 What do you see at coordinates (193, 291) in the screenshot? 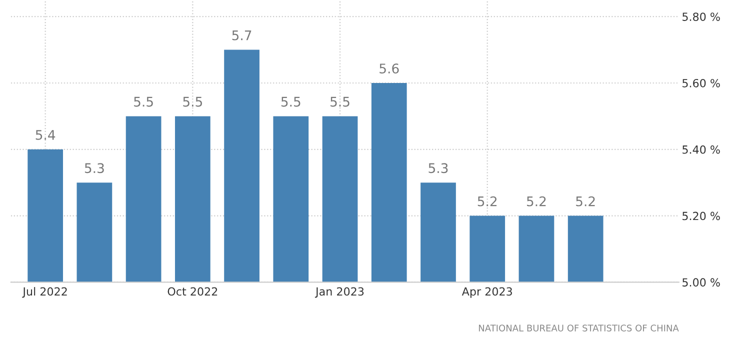
I see `x-tick-label: Oct 2022` at bounding box center [193, 291].